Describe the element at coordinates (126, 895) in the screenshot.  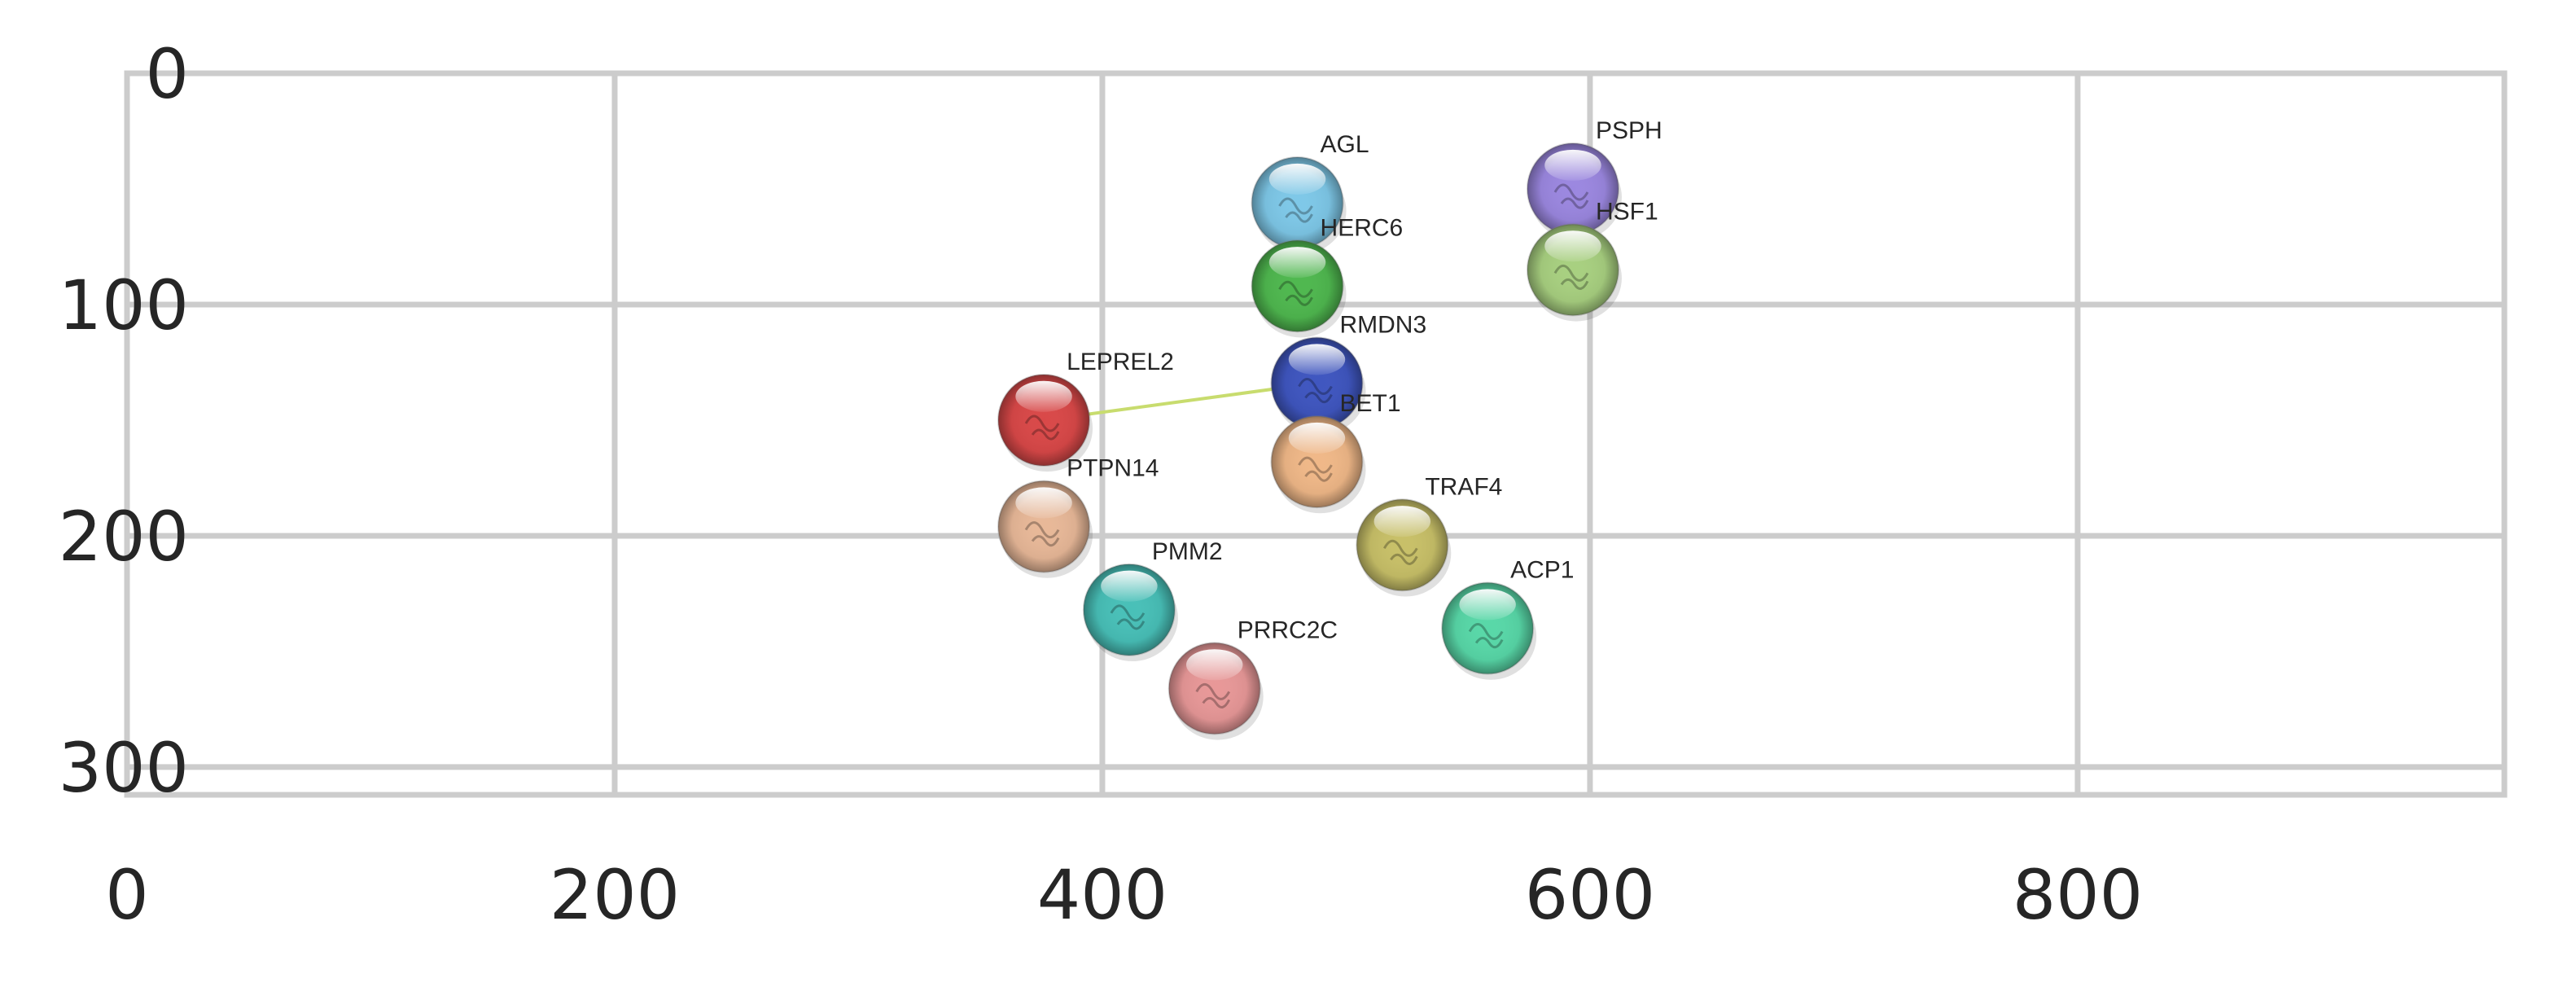
I see `x-tick-label: 0` at that location.